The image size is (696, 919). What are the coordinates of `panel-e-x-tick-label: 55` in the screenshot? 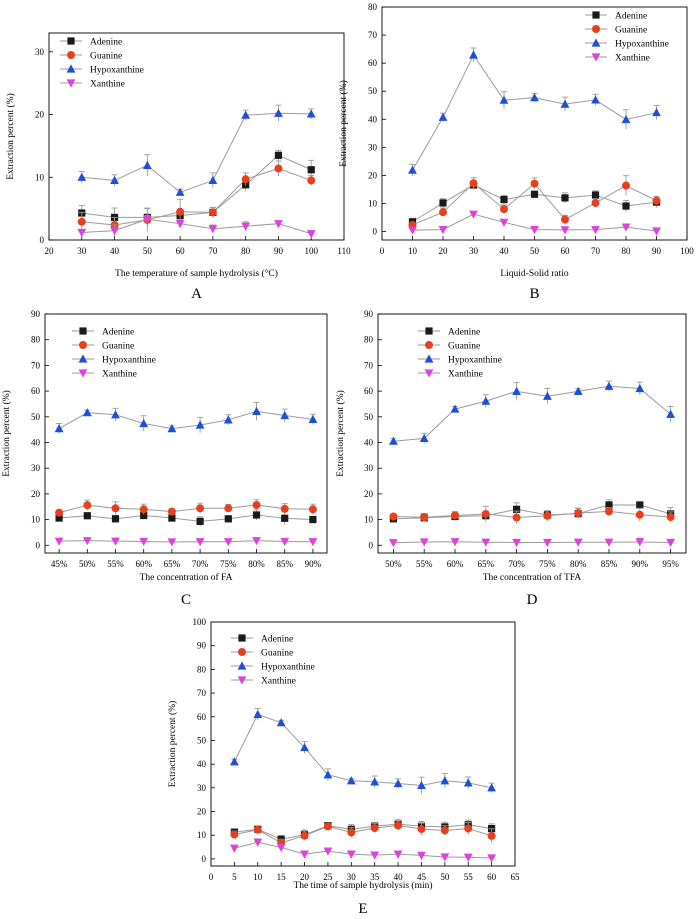 It's located at (469, 877).